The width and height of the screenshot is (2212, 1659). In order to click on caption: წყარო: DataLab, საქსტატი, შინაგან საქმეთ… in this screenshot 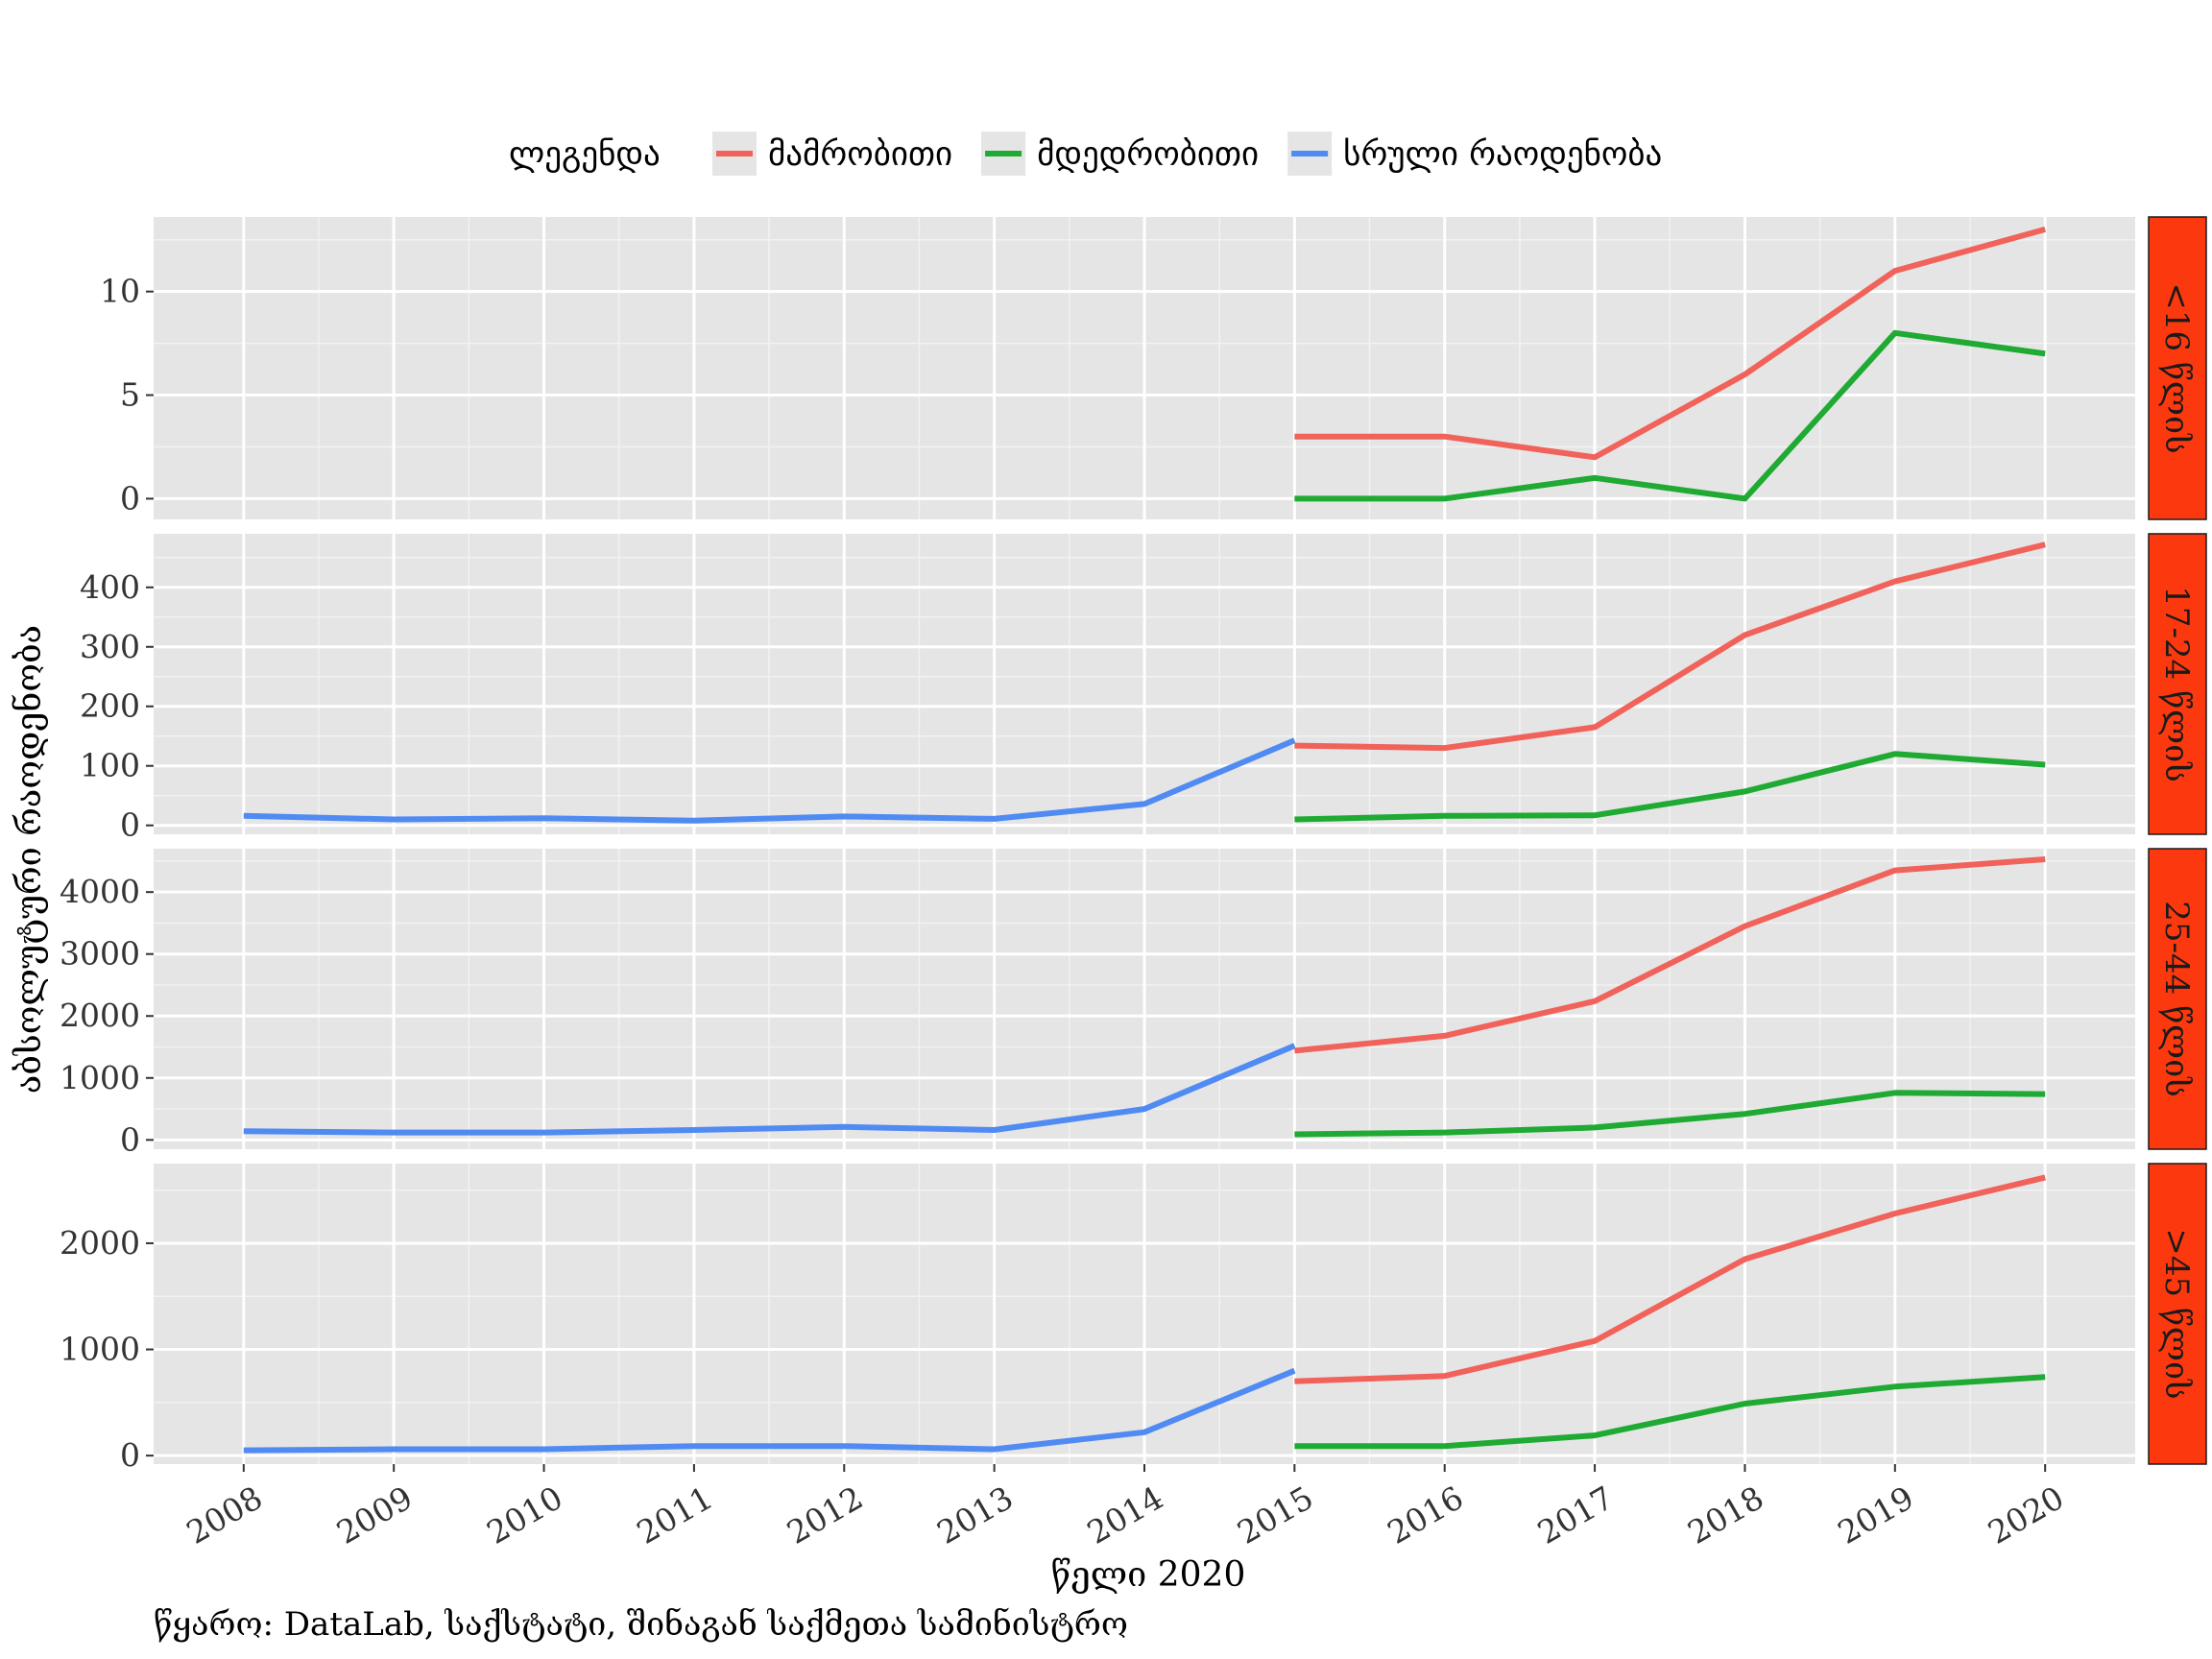, I will do `click(641, 1624)`.